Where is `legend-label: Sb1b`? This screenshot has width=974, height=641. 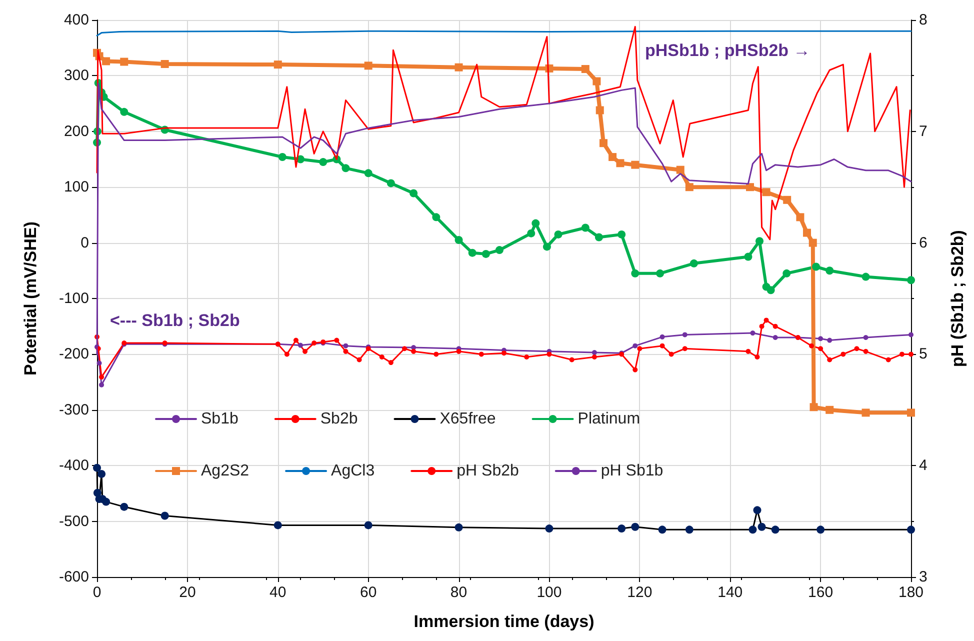
legend-label: Sb1b is located at coordinates (219, 419).